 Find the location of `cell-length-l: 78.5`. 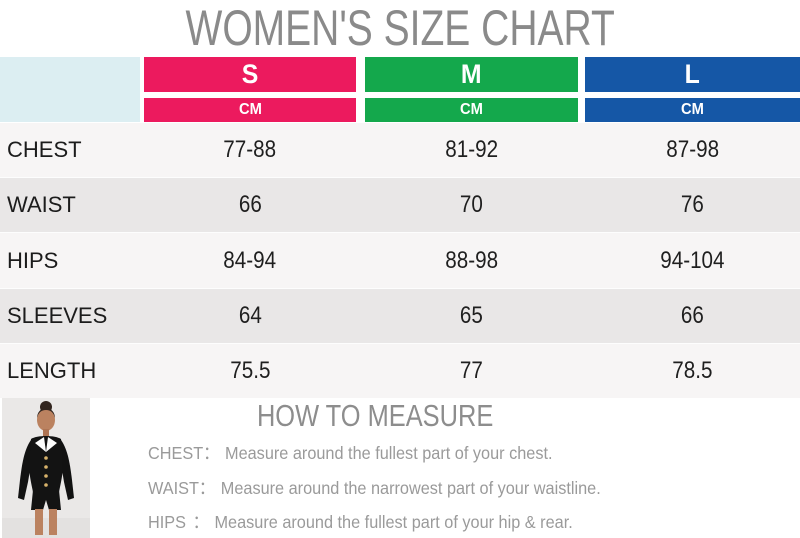

cell-length-l: 78.5 is located at coordinates (692, 370).